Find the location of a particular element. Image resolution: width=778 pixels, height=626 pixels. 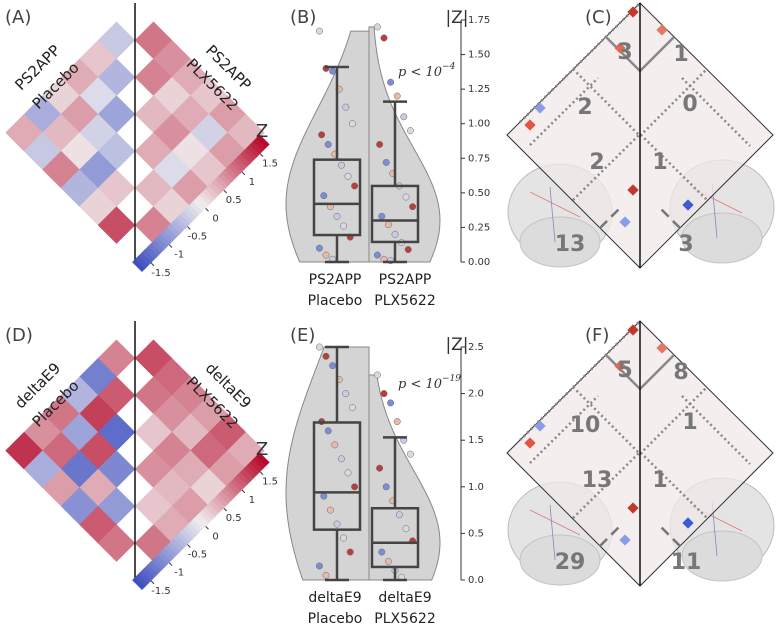

colorbar-title: Z is located at coordinates (262, 131).